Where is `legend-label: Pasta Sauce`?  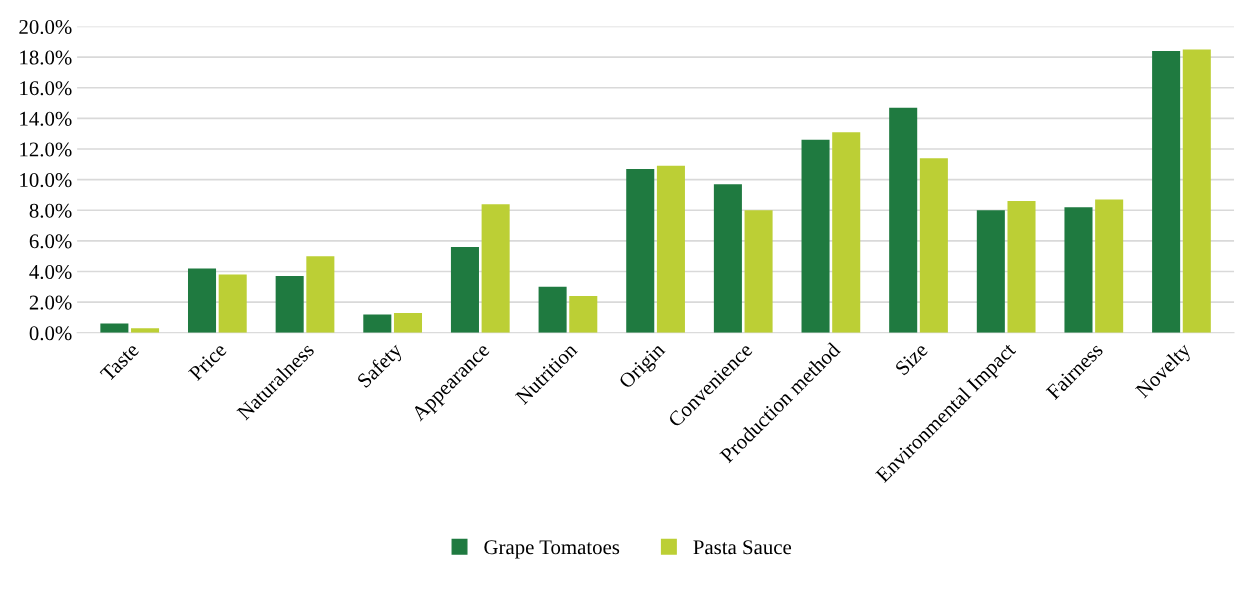 legend-label: Pasta Sauce is located at coordinates (742, 547).